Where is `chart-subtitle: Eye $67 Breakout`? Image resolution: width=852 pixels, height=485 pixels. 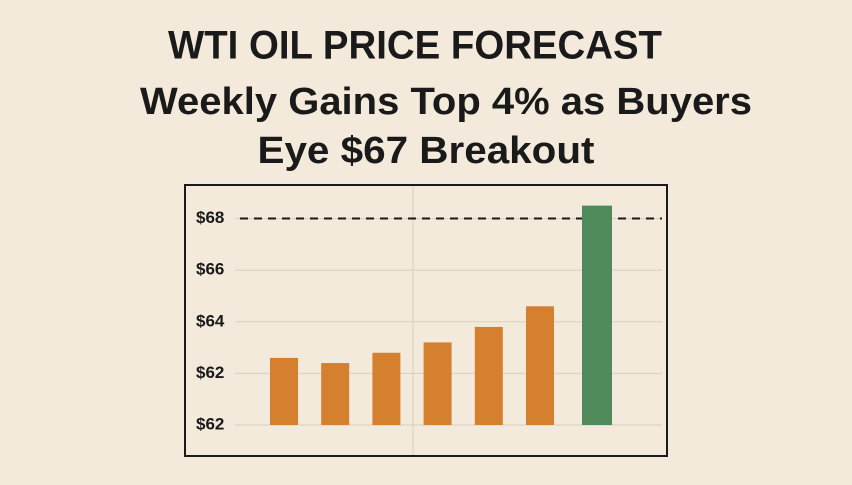
chart-subtitle: Eye $67 Breakout is located at coordinates (426, 151).